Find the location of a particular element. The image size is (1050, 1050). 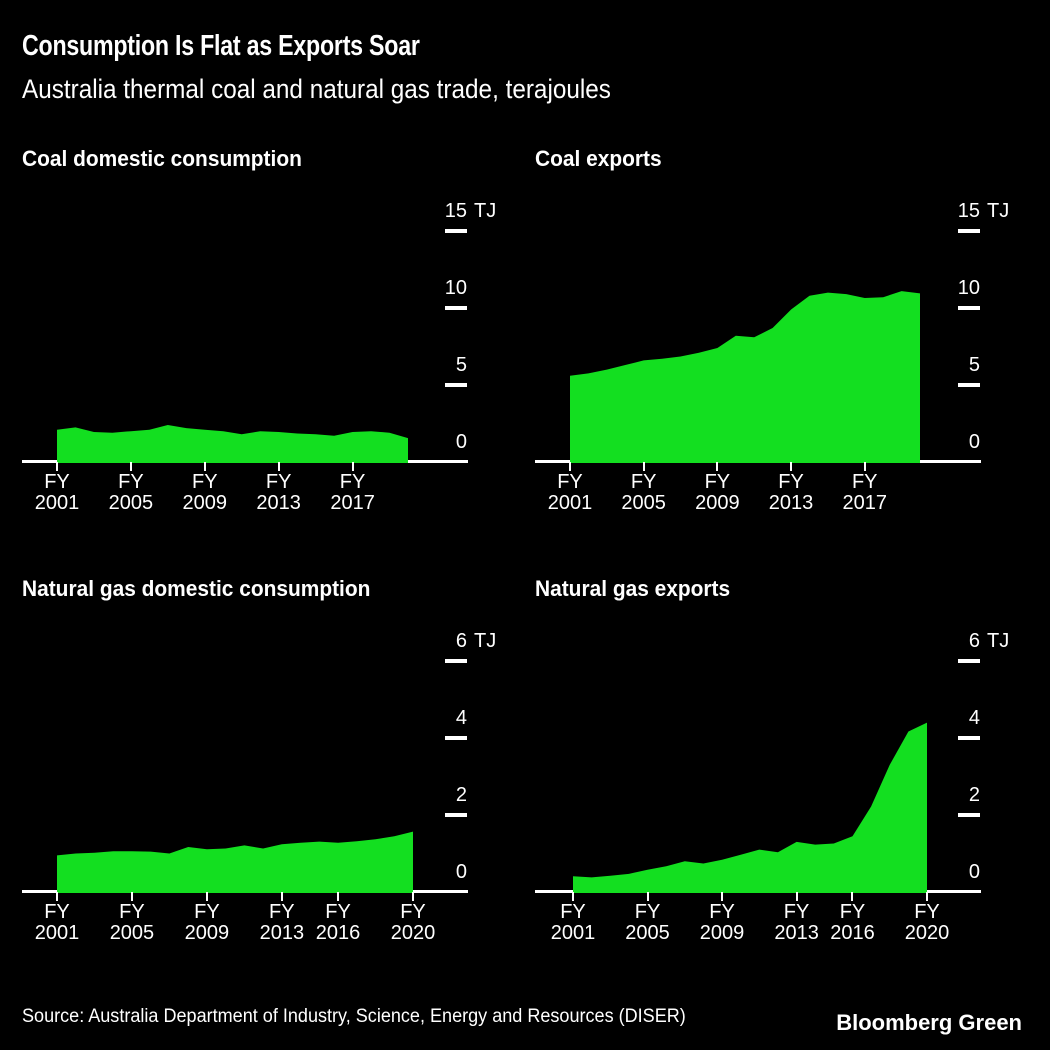

bloomberg-green-logo: Bloomberg Green is located at coordinates (929, 1022).